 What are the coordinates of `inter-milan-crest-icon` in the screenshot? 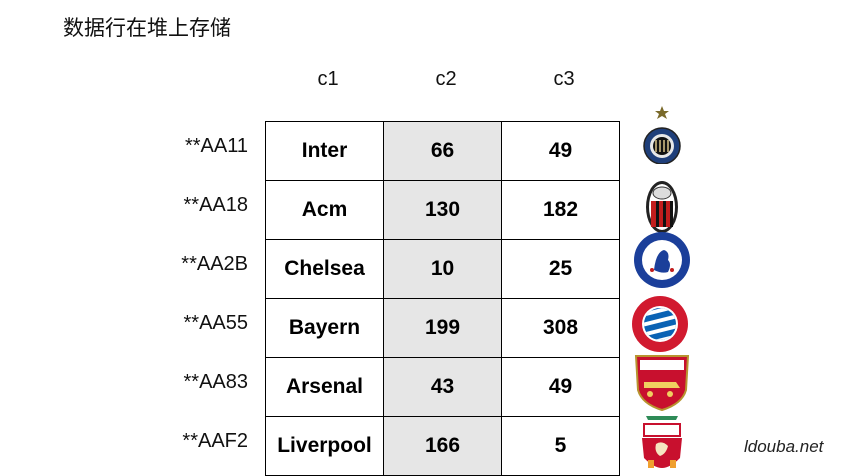 It's located at (662, 135).